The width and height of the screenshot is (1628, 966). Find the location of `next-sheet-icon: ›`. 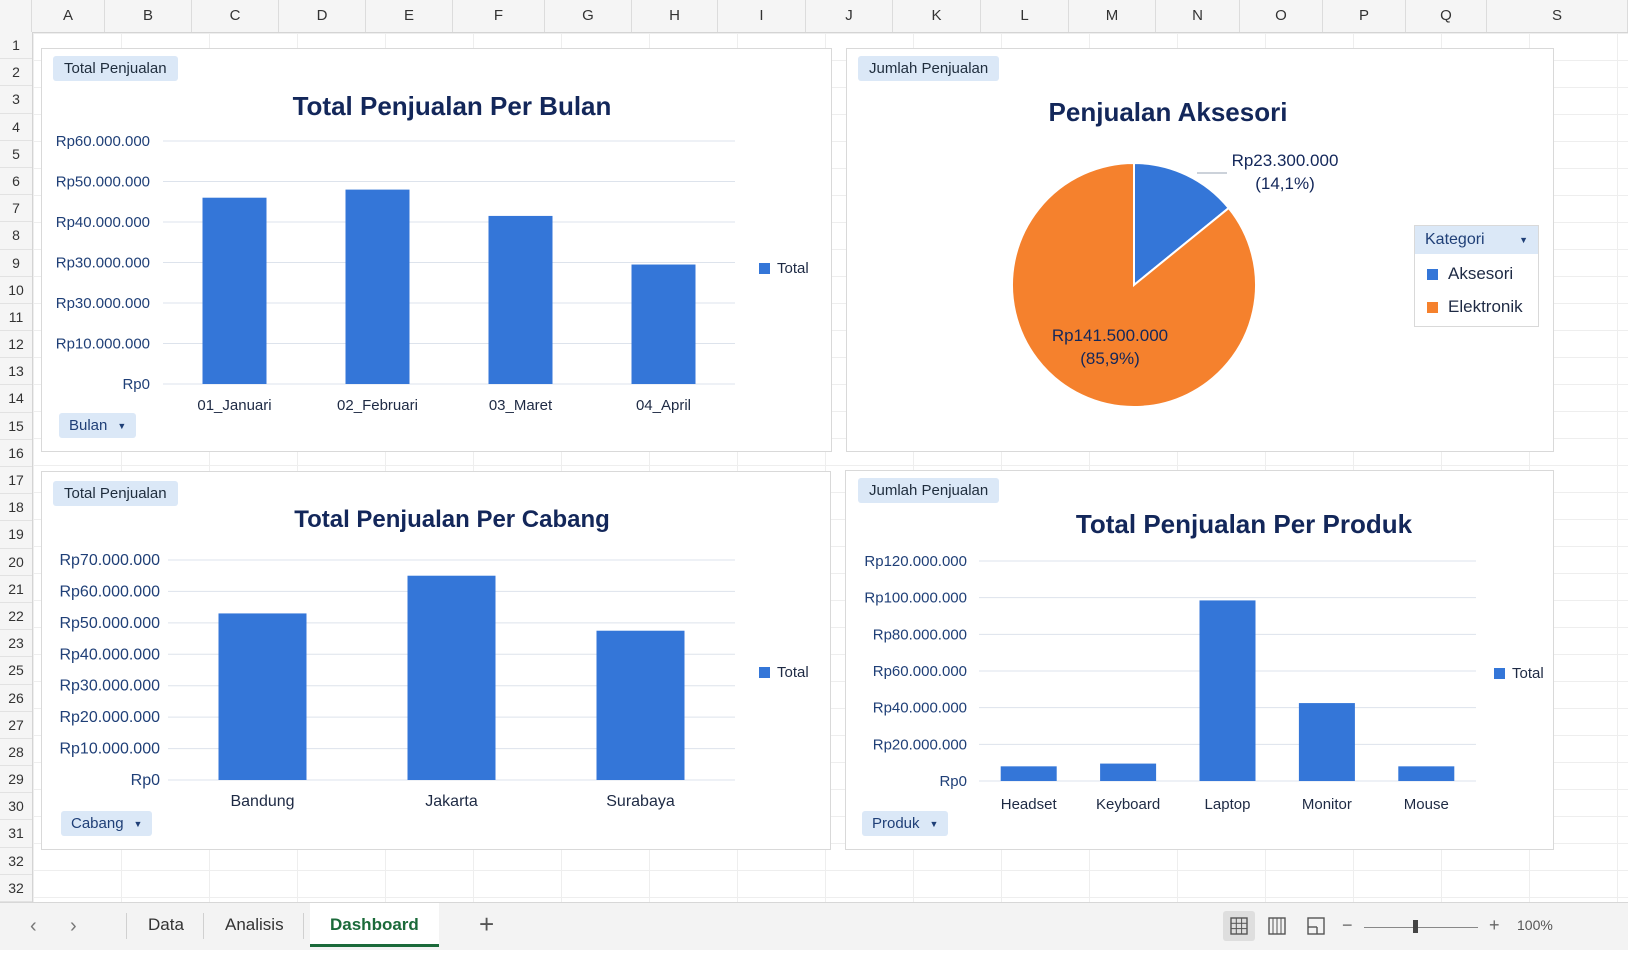

next-sheet-icon: › is located at coordinates (73, 926).